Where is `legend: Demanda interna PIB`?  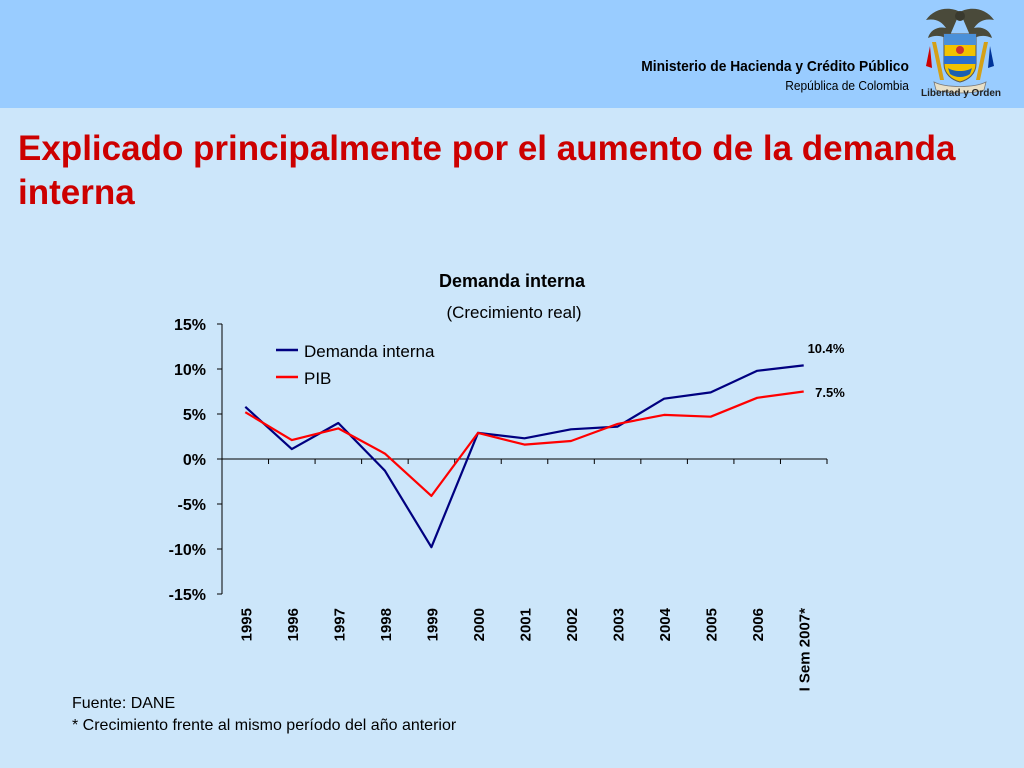
legend: Demanda interna PIB is located at coordinates (355, 365).